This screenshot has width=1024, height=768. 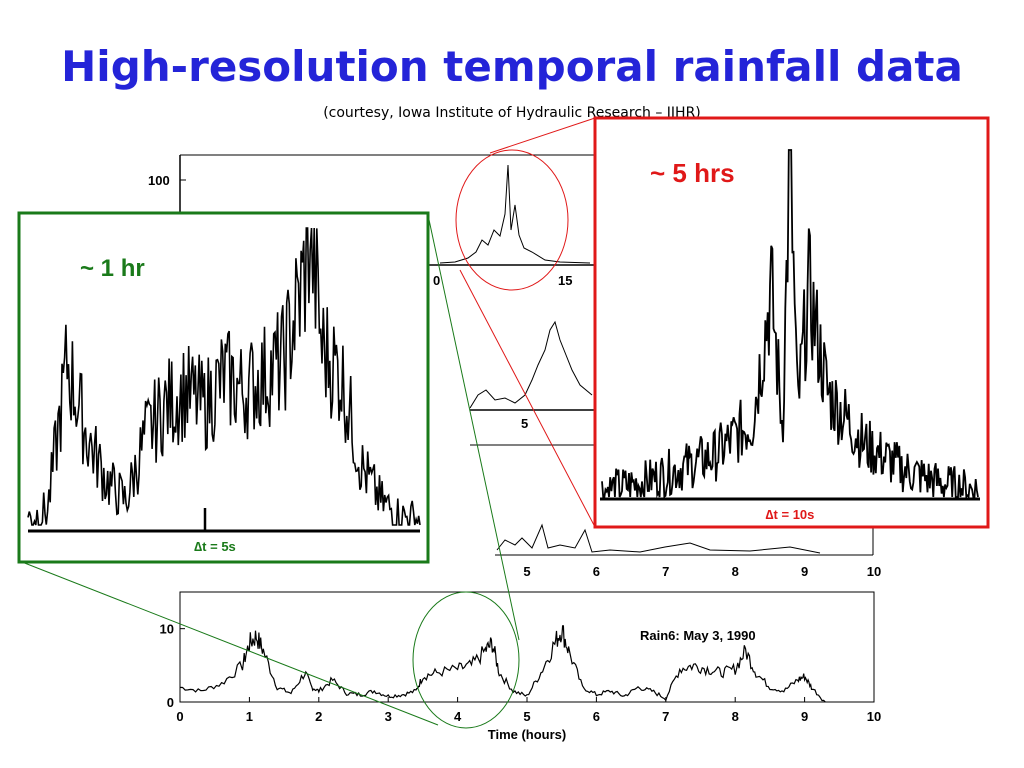 I want to click on x-tick-label: 3, so click(x=388, y=716).